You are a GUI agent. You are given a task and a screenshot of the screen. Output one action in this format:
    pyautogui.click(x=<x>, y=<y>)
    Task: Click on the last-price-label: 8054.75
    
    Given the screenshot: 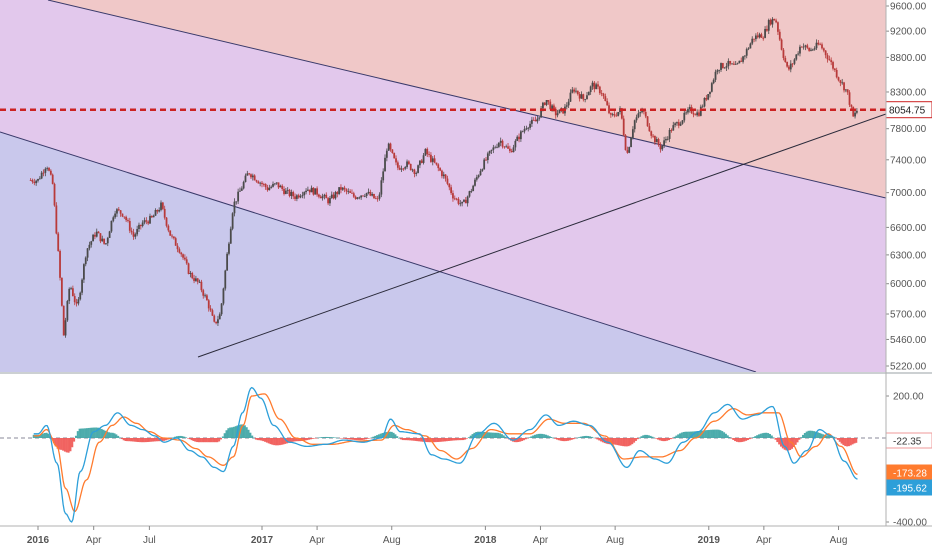 What is the action you would take?
    pyautogui.click(x=907, y=111)
    